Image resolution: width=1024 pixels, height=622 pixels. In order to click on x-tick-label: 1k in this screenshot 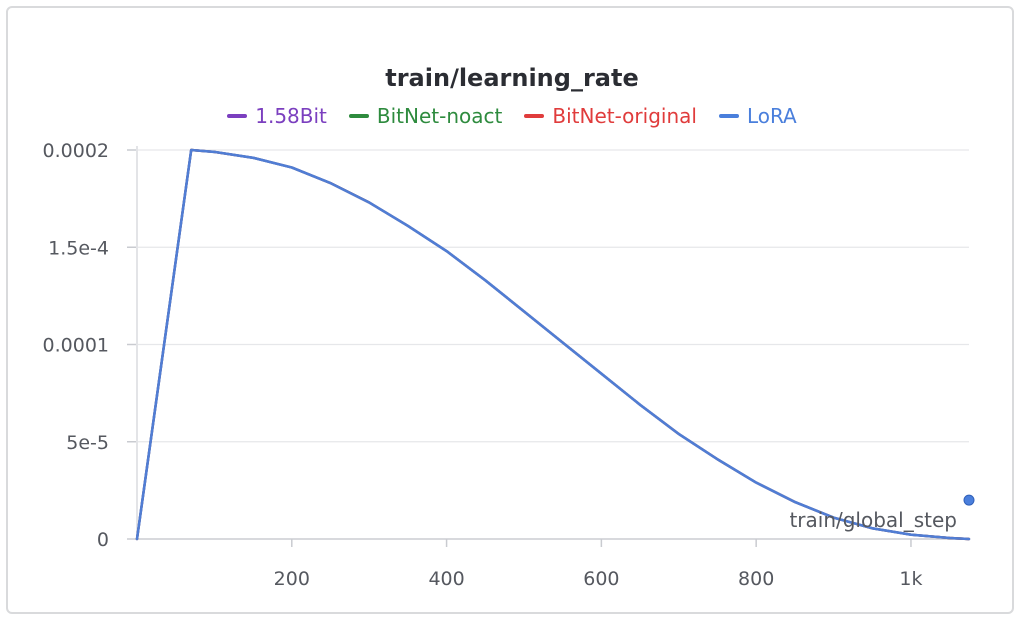, I will do `click(910, 579)`.